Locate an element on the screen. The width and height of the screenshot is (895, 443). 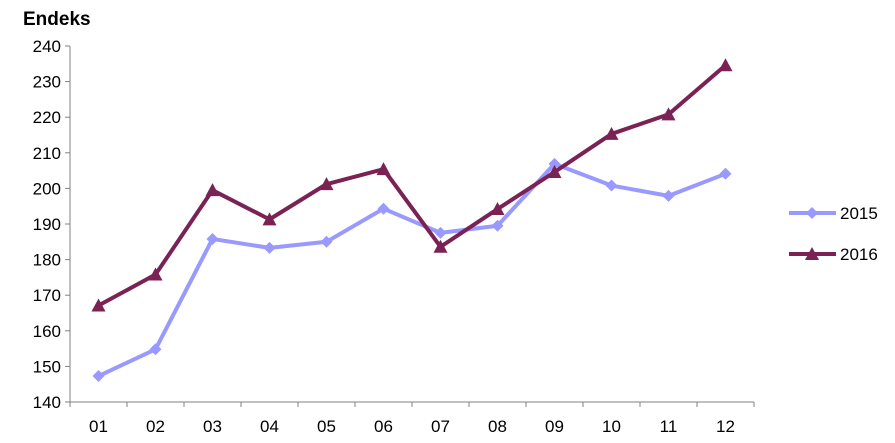
y-tick-label: 150 is located at coordinates (47, 366).